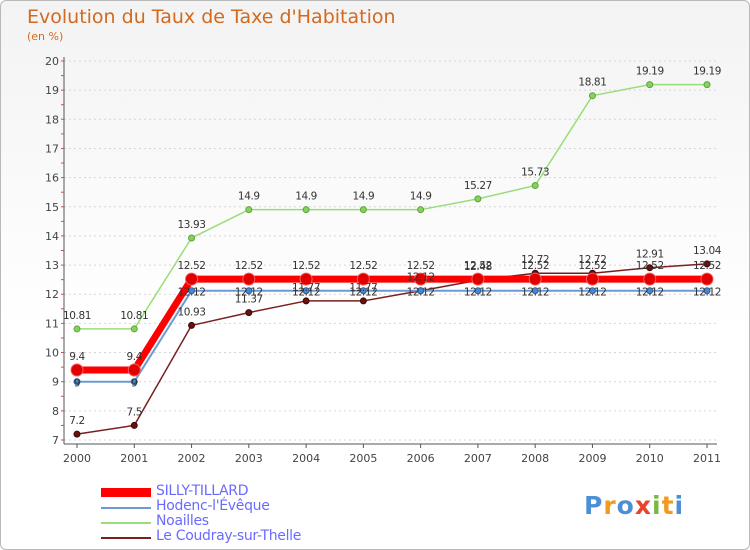  What do you see at coordinates (306, 197) in the screenshot?
I see `data-label: 14.9` at bounding box center [306, 197].